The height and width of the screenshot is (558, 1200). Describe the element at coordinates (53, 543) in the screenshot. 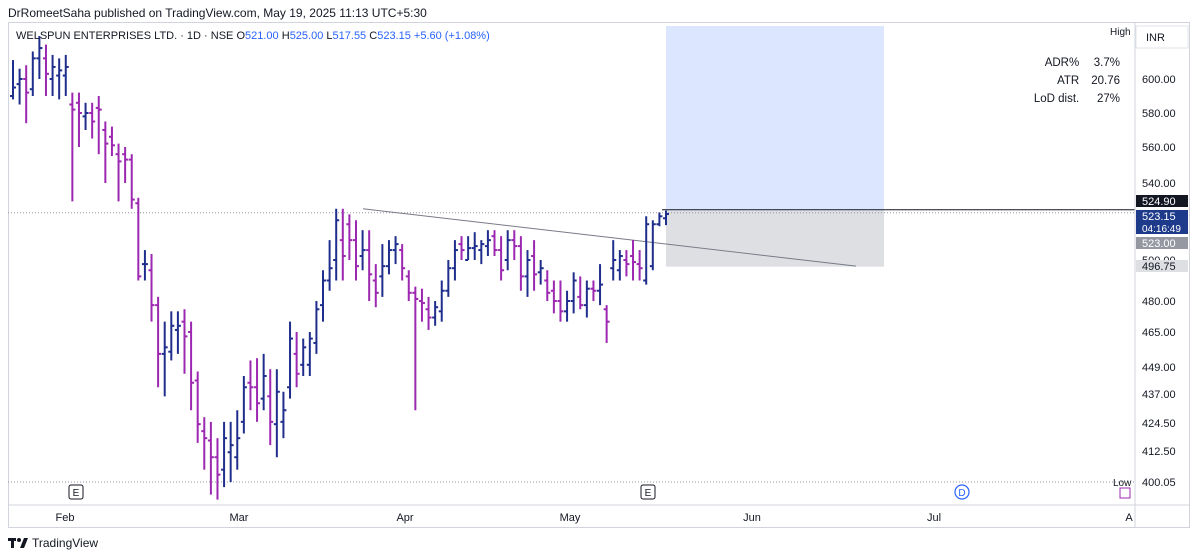

I see `tradingview-logo: TradingView` at that location.